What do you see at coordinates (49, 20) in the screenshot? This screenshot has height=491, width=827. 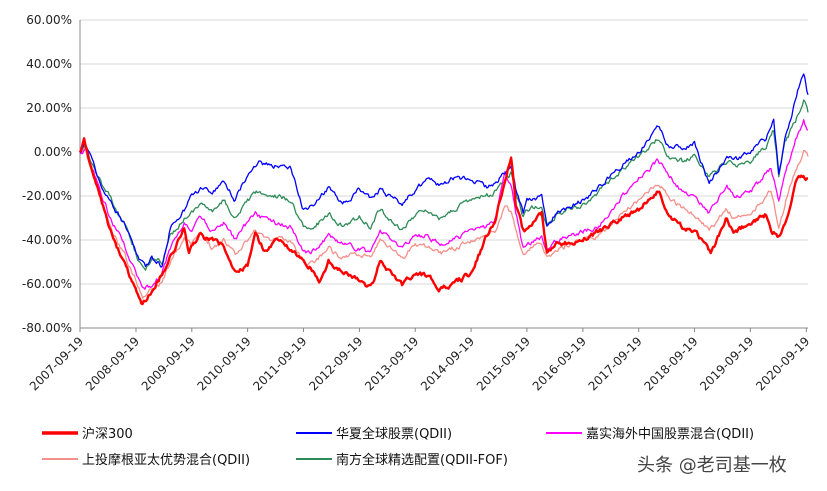 I see `y-tick-label: 60.00%` at bounding box center [49, 20].